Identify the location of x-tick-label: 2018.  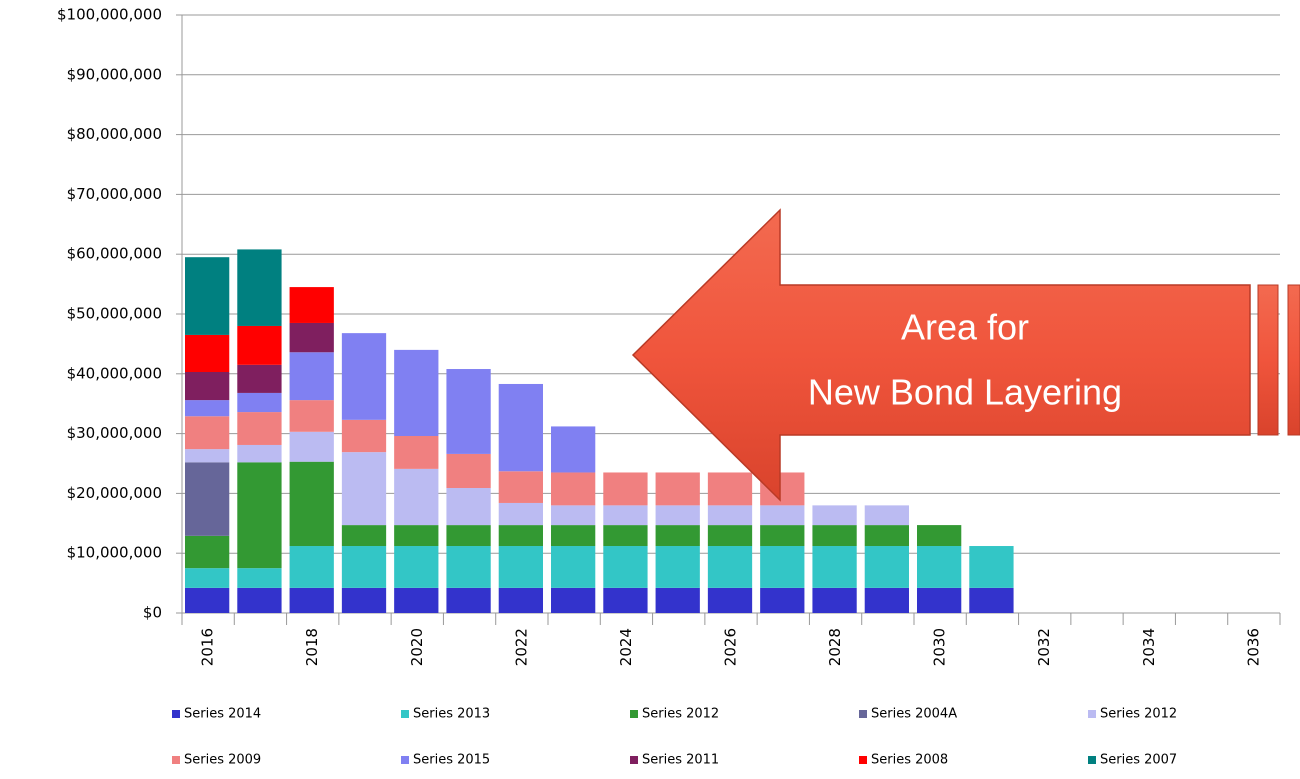
(312, 647).